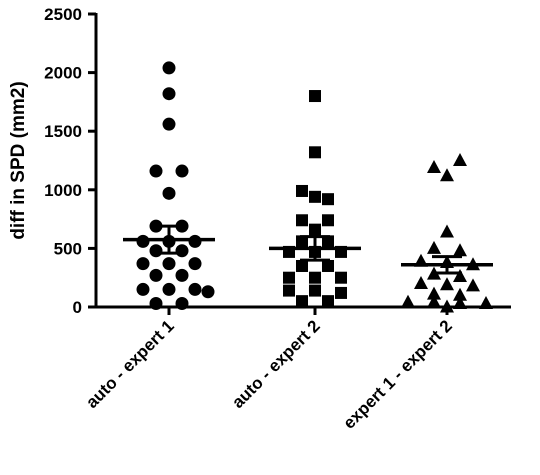 The height and width of the screenshot is (475, 540). I want to click on y-tick-label: 0, so click(77, 307).